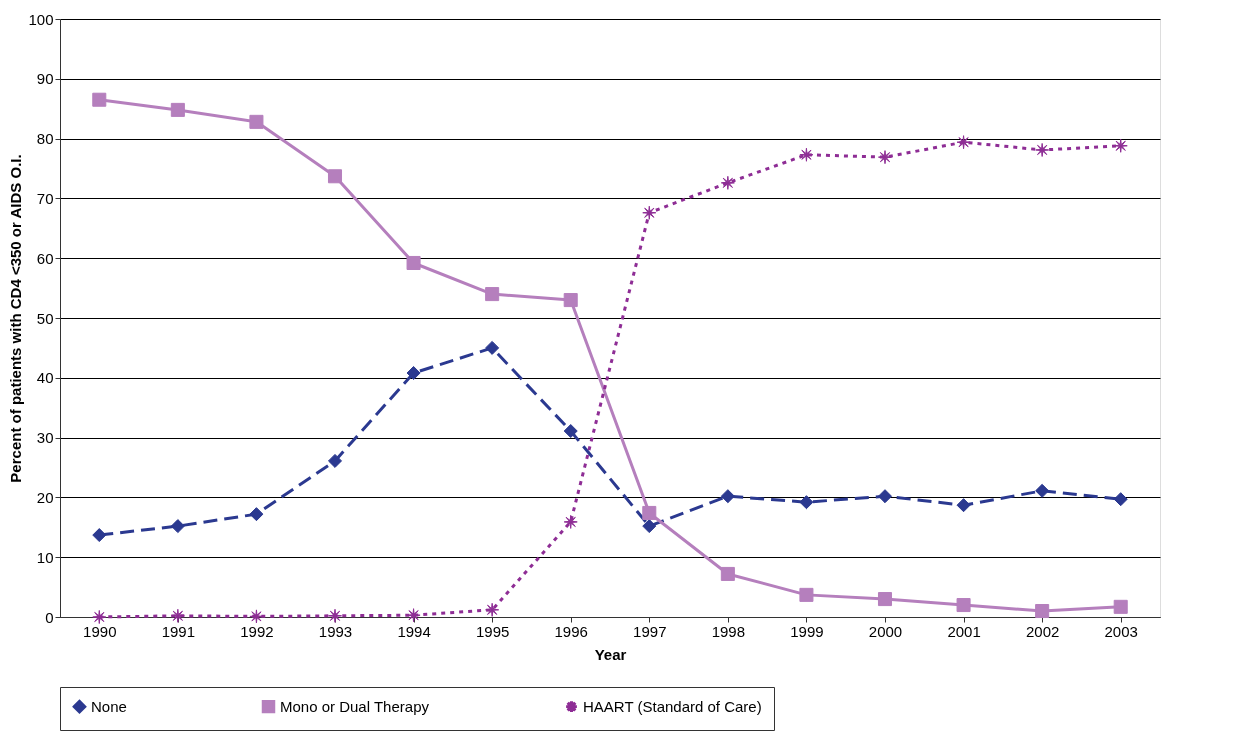 The width and height of the screenshot is (1233, 748). Describe the element at coordinates (728, 631) in the screenshot. I see `x-tick-label: 1998` at that location.